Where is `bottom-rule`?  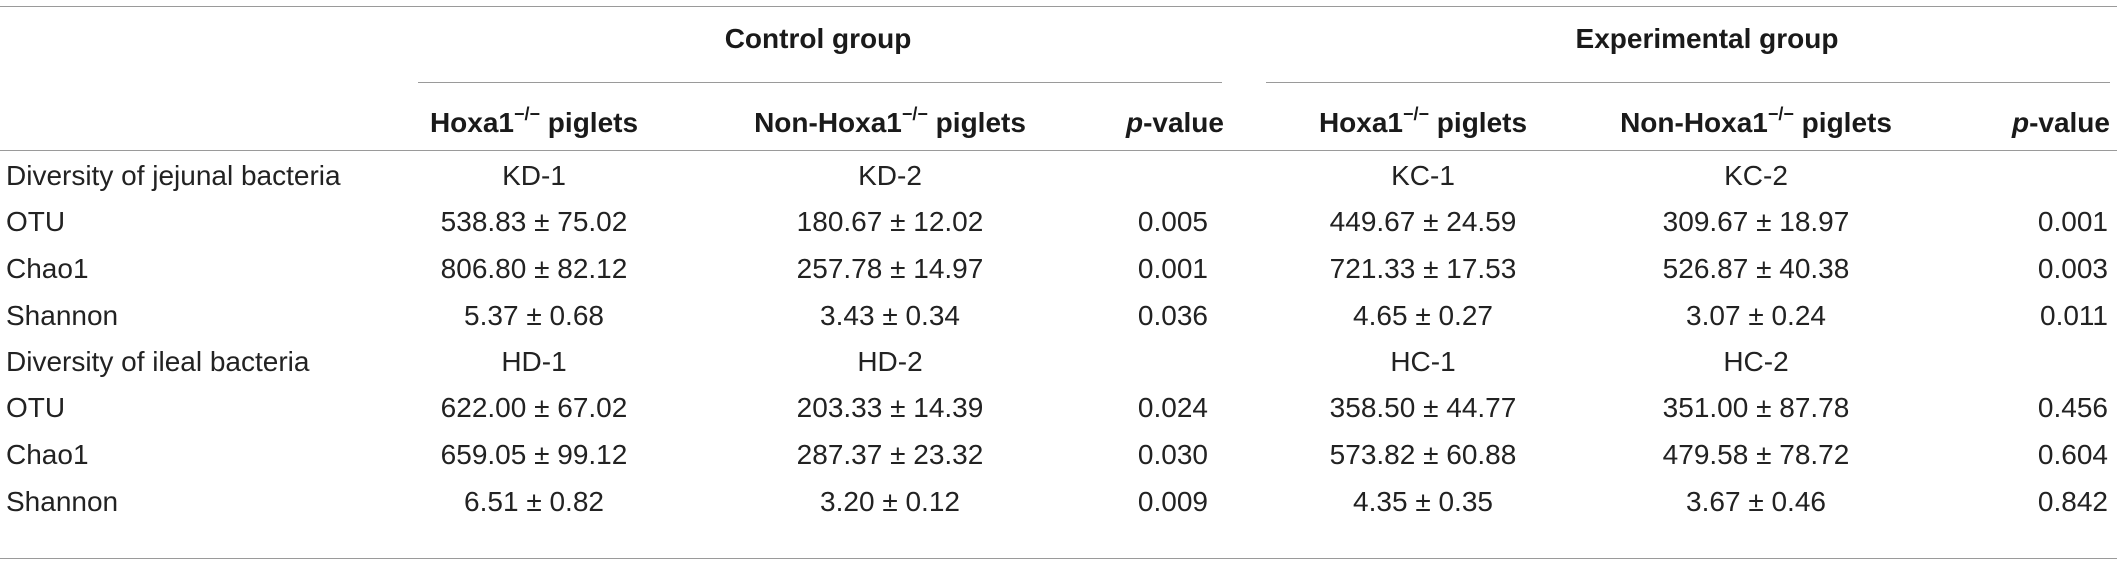 bottom-rule is located at coordinates (1058, 558).